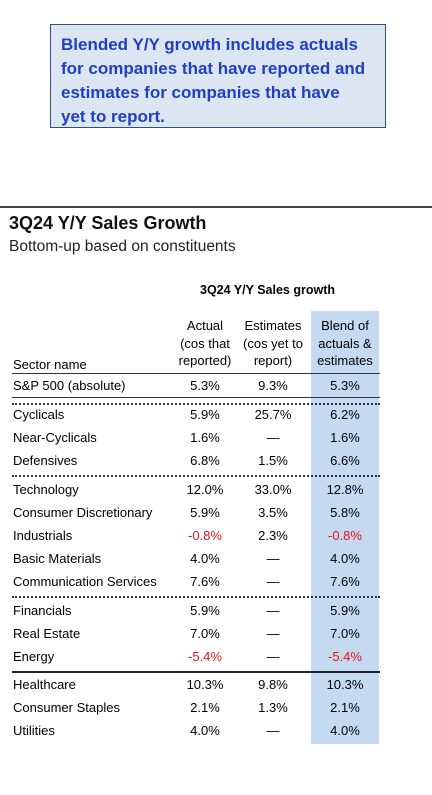 This screenshot has height=795, width=432. I want to click on row-divider, so click(196, 397).